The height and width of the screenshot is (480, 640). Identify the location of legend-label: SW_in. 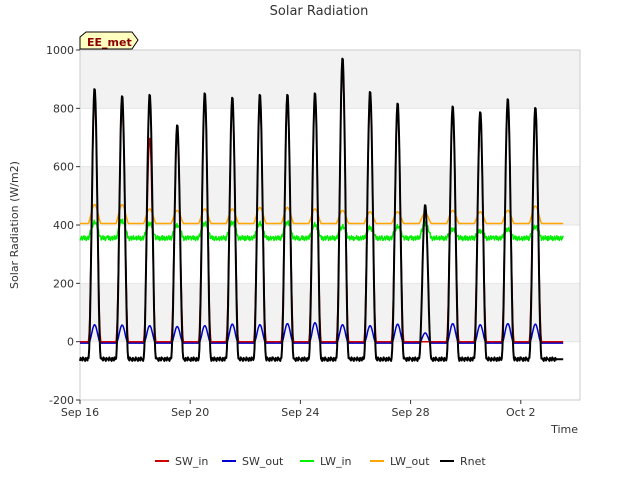
(191, 461).